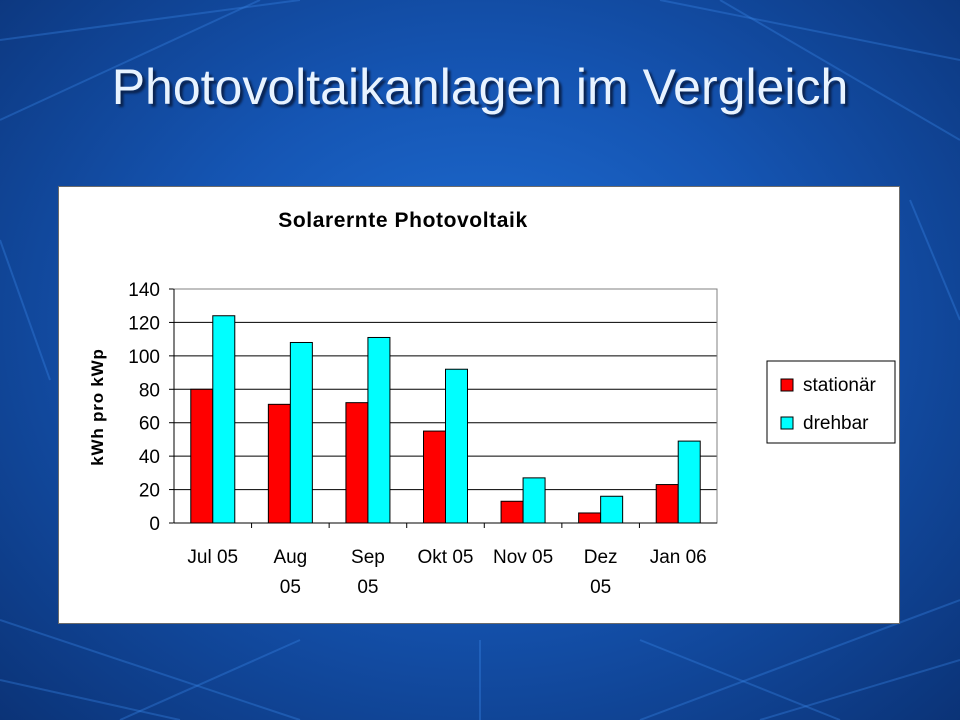 This screenshot has height=720, width=960. Describe the element at coordinates (149, 424) in the screenshot. I see `y-tick-label: 60` at that location.